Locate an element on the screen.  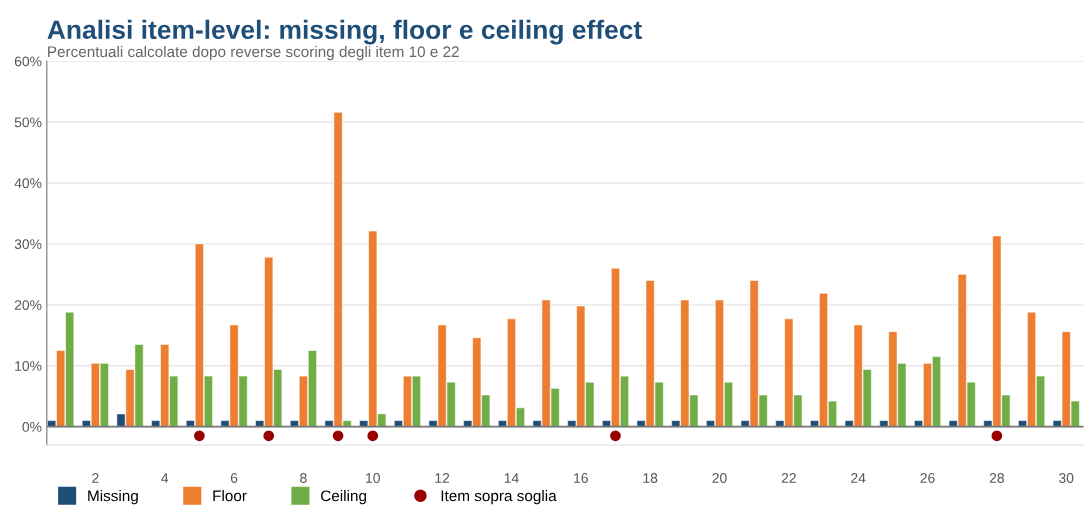
y-tick-label: 50% is located at coordinates (28, 122).